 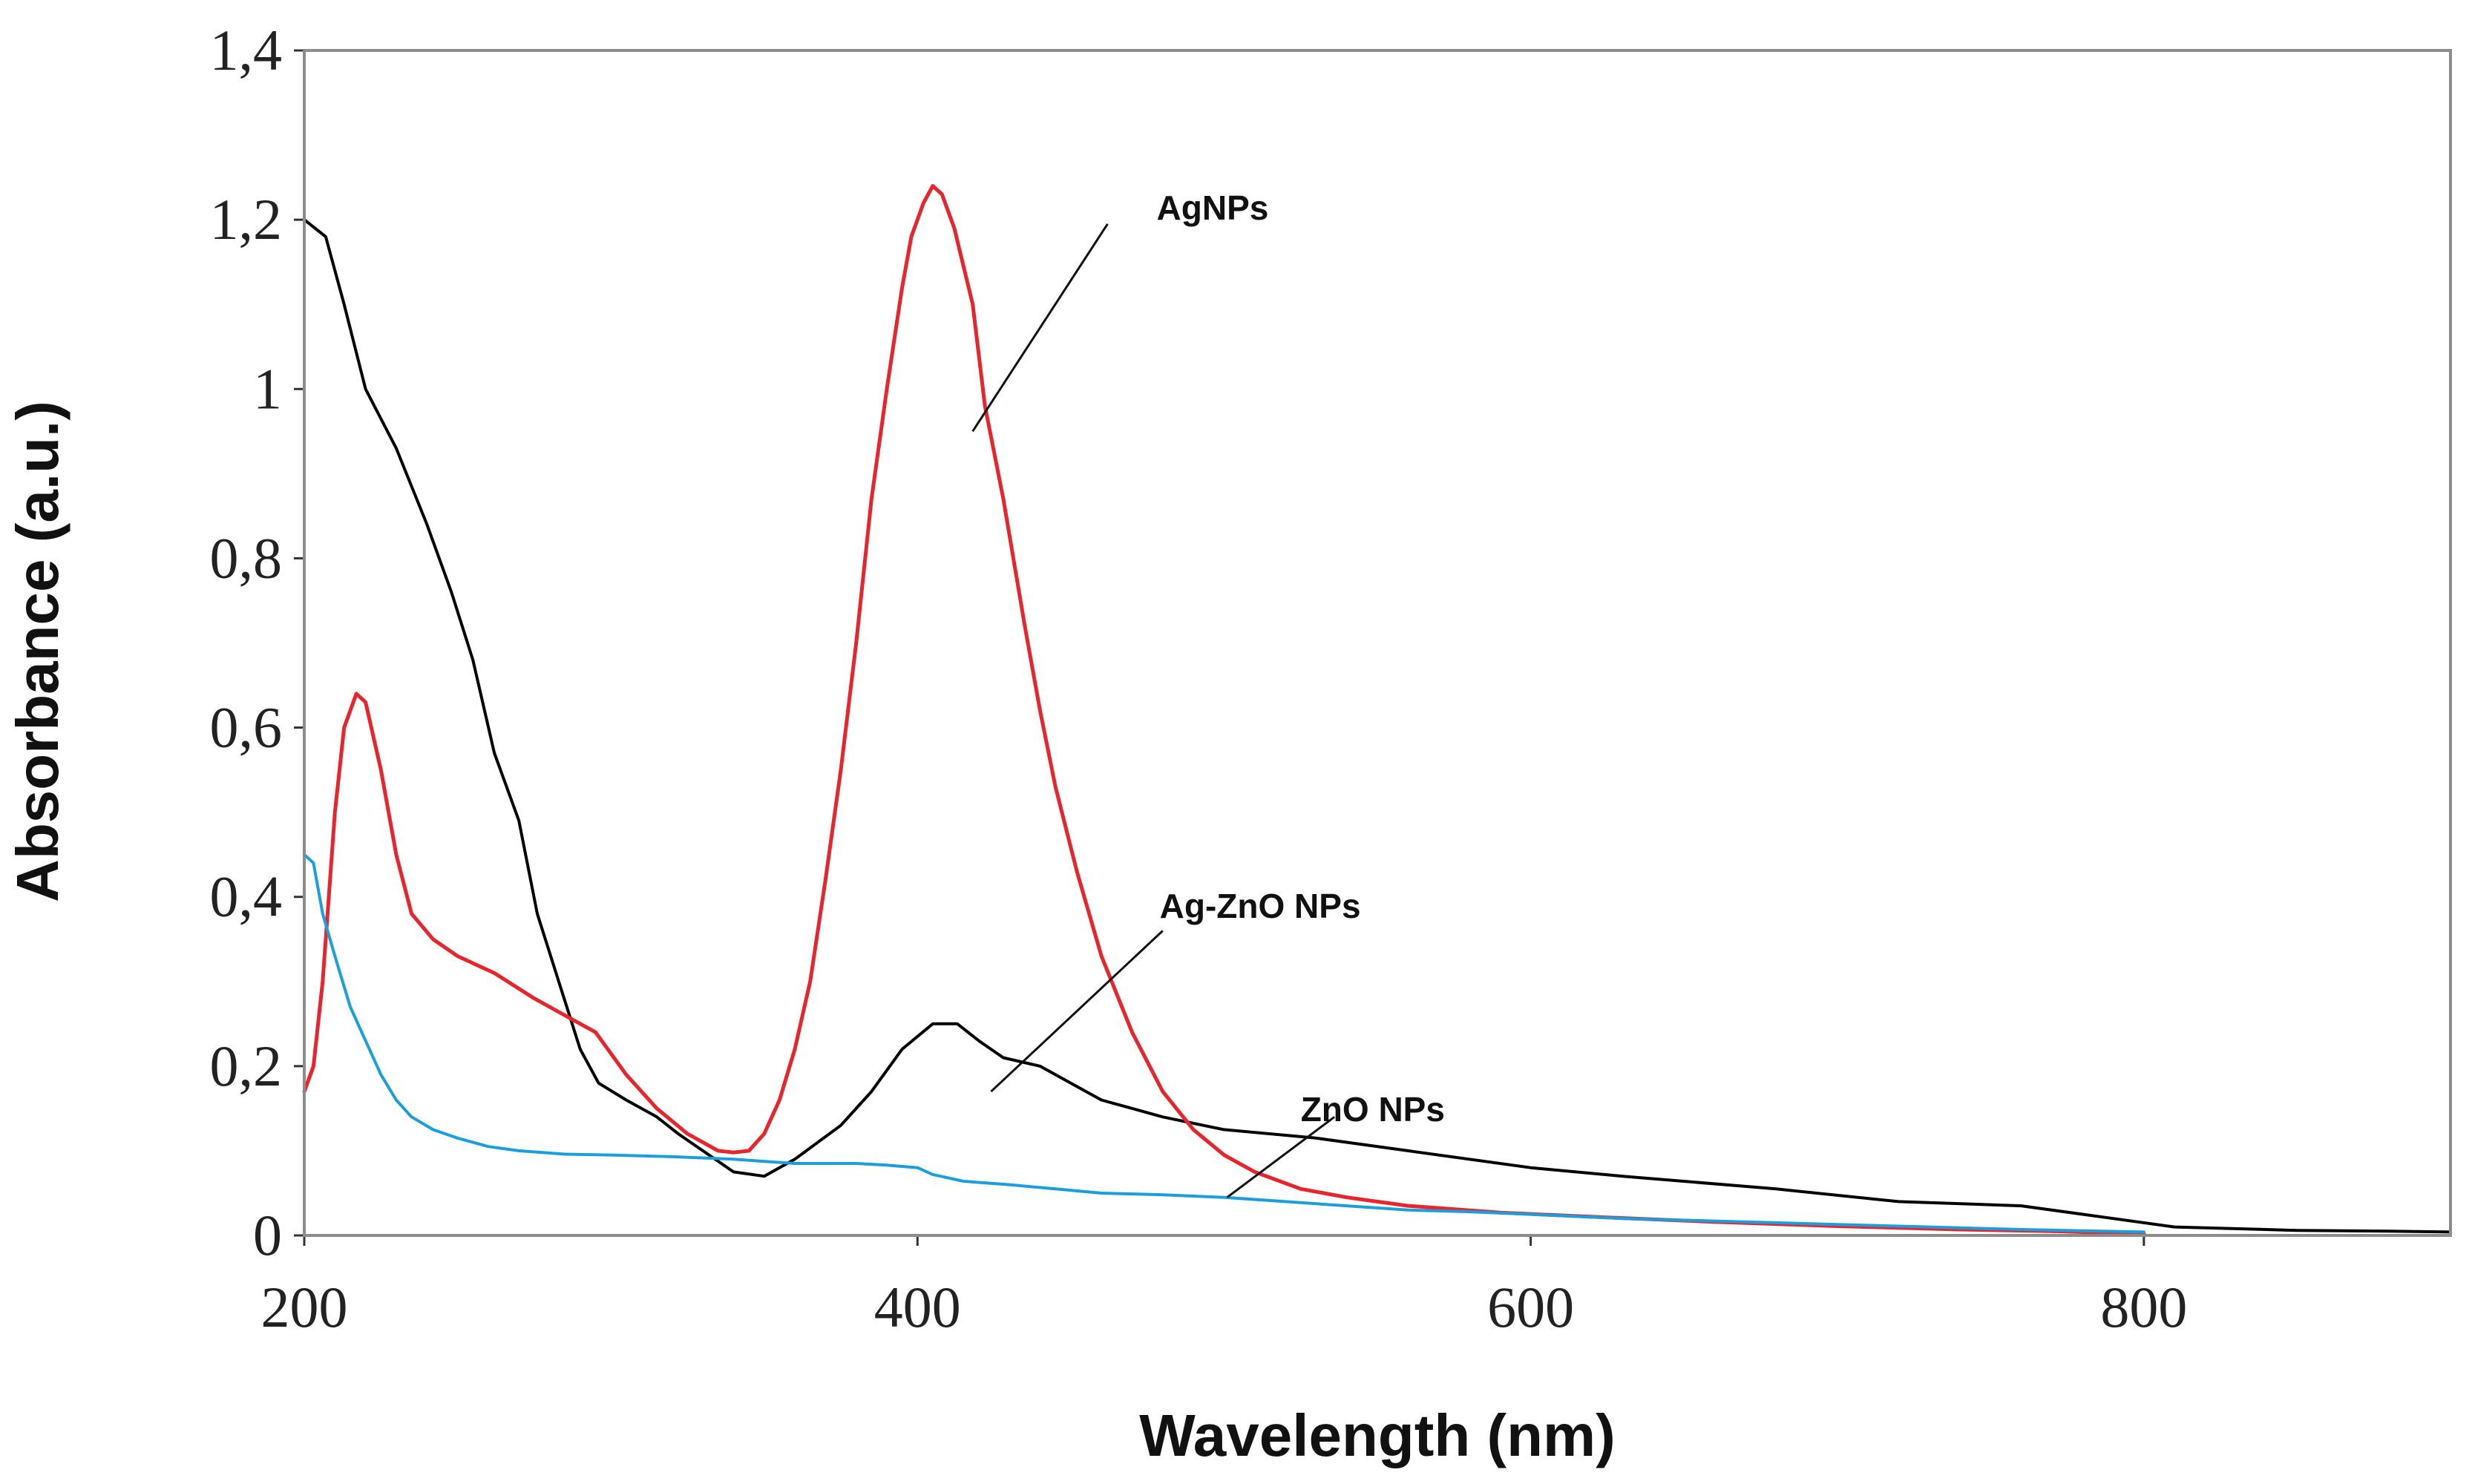 I want to click on annotation-label-agnps: AgNPs, so click(x=1213, y=207).